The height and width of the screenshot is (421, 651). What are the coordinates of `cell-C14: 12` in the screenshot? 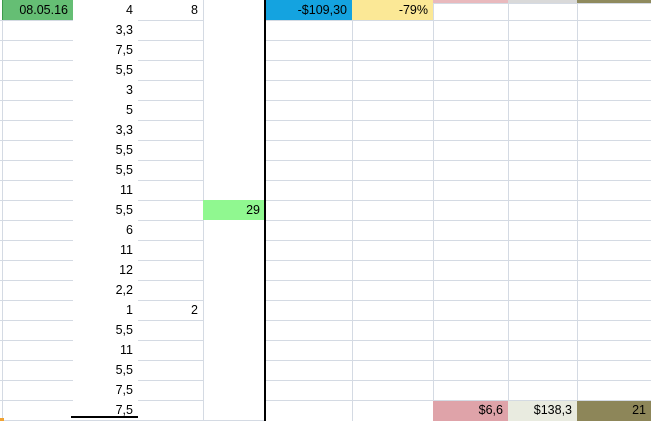 It's located at (126, 270).